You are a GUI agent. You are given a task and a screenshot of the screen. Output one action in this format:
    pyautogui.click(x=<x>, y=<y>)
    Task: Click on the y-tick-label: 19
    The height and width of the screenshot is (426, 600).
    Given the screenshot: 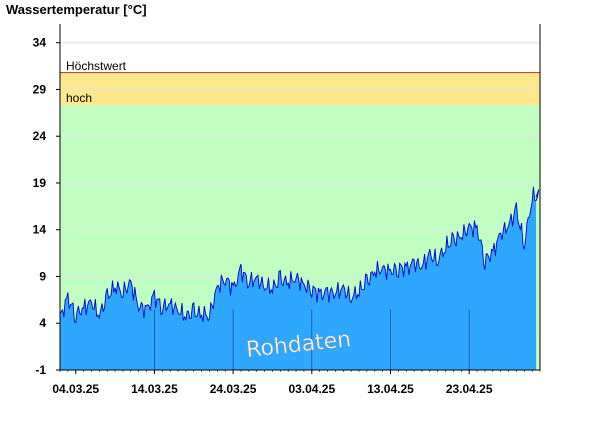 What is the action you would take?
    pyautogui.click(x=40, y=183)
    